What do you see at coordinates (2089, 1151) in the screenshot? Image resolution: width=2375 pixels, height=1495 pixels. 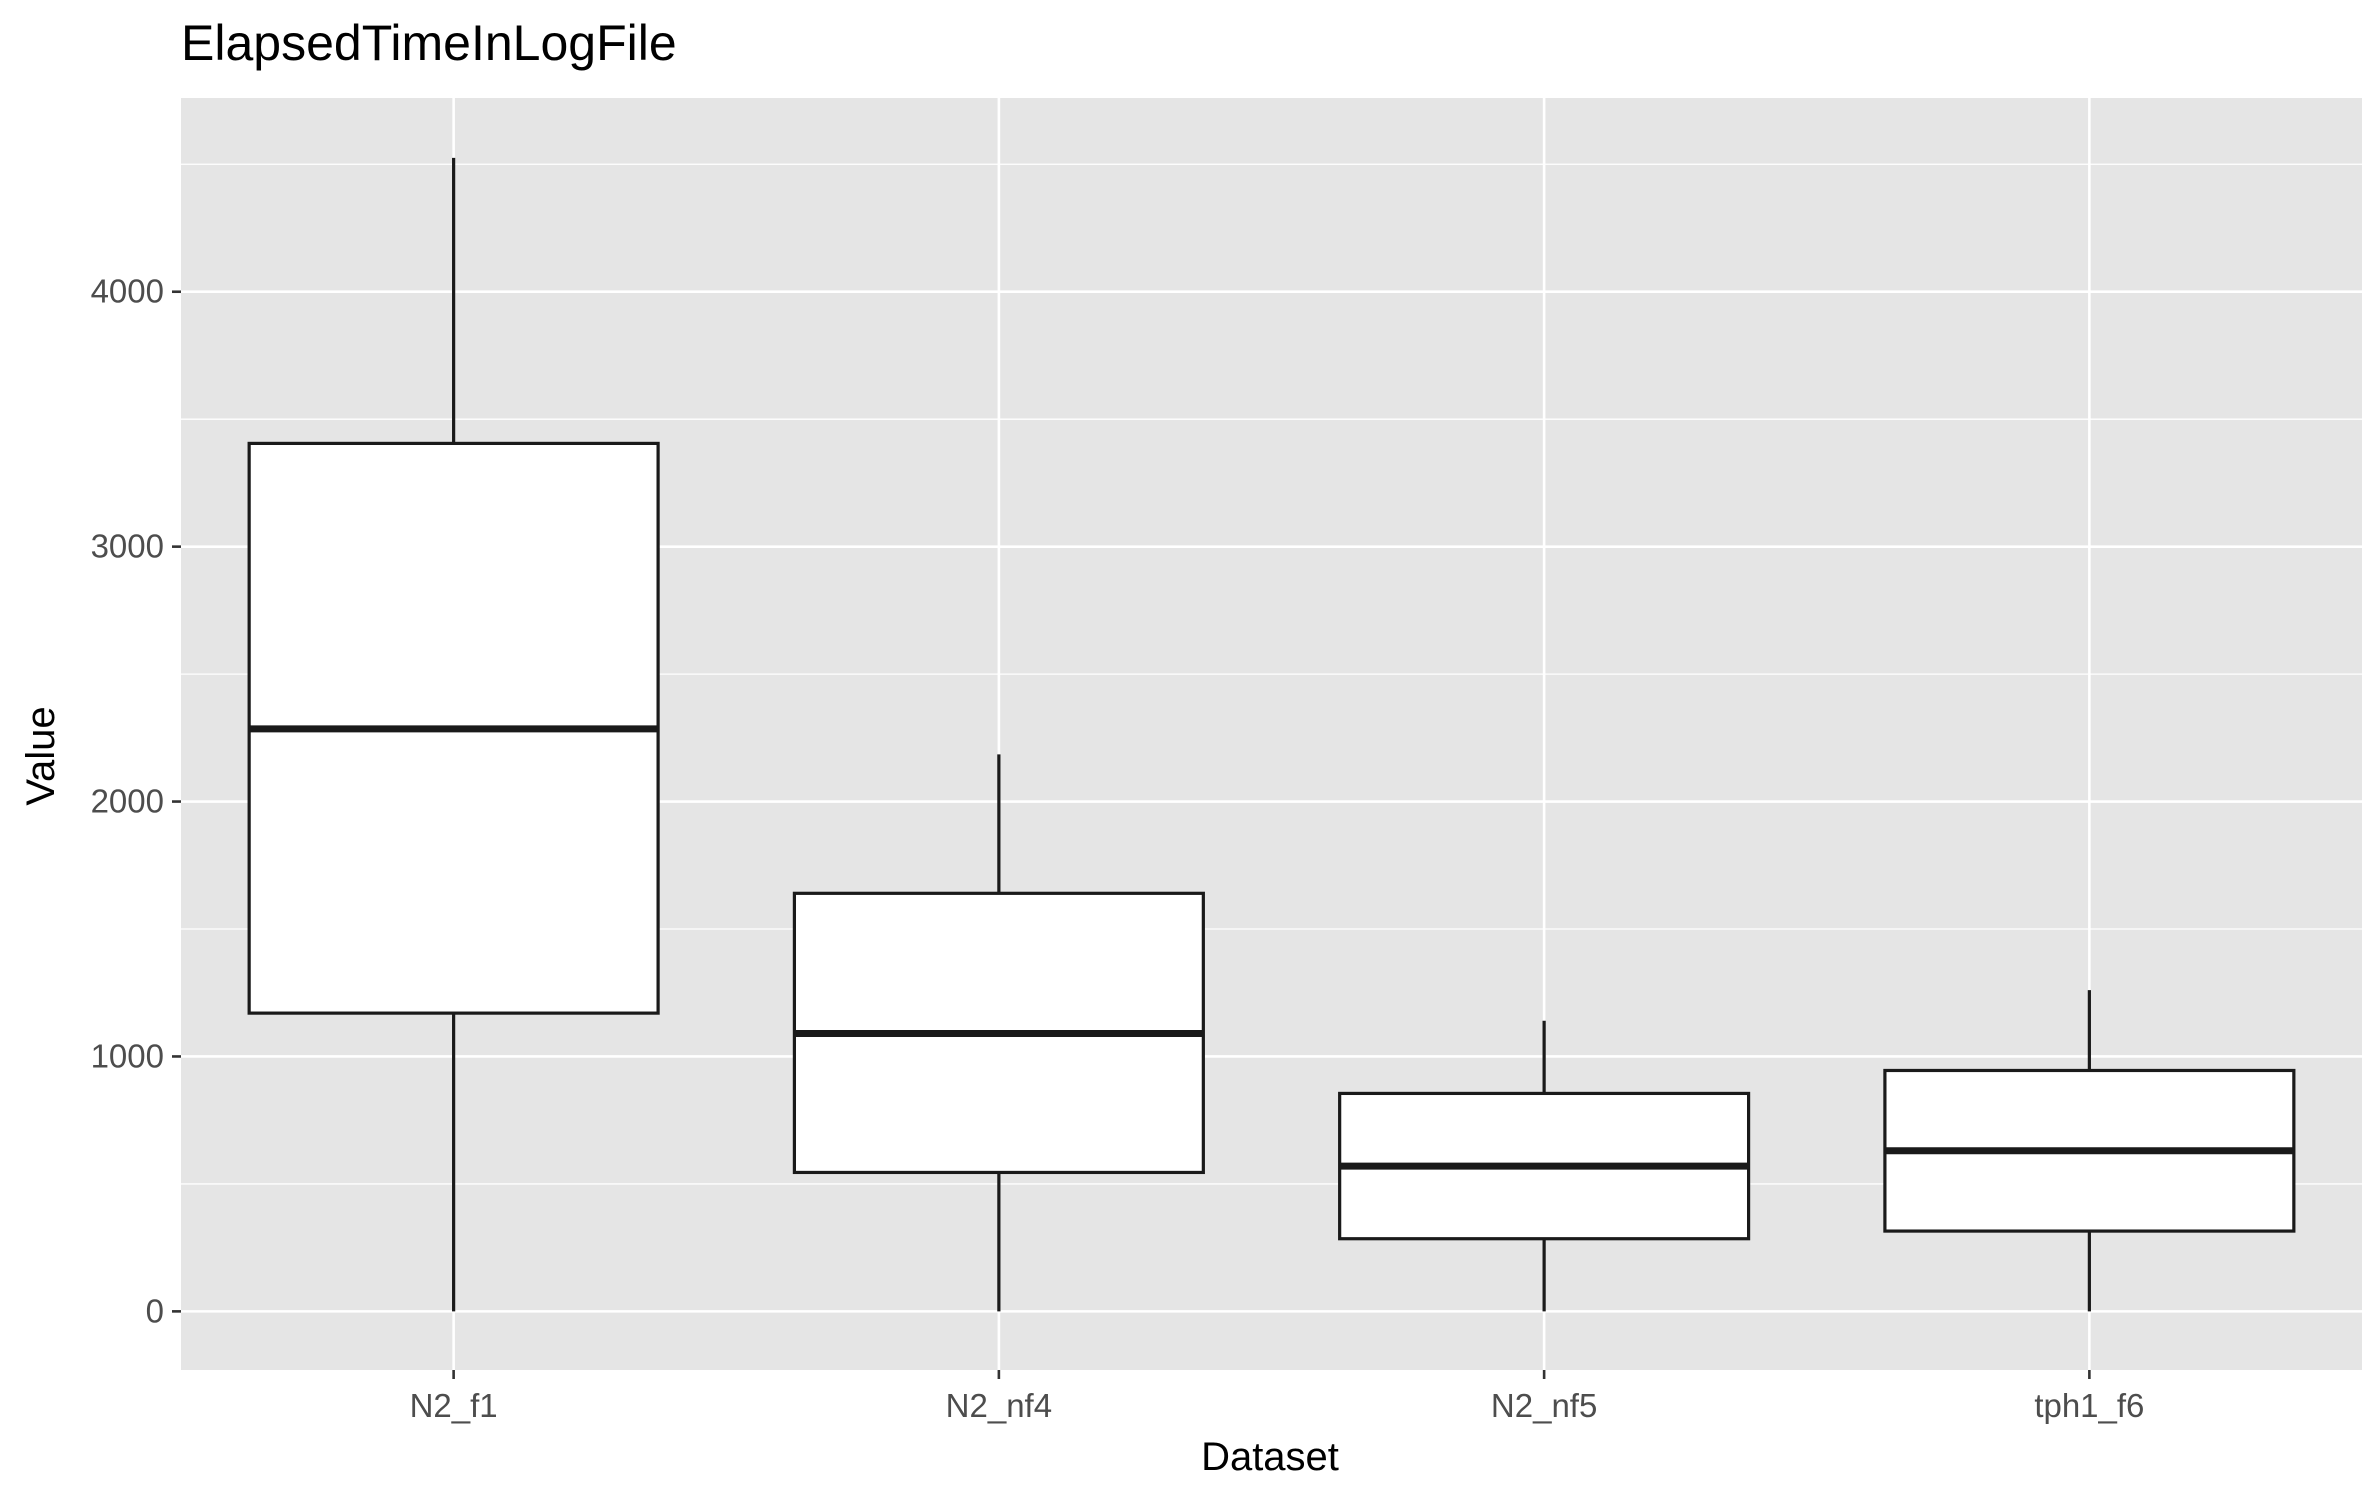 I see `box-tph1_f6` at bounding box center [2089, 1151].